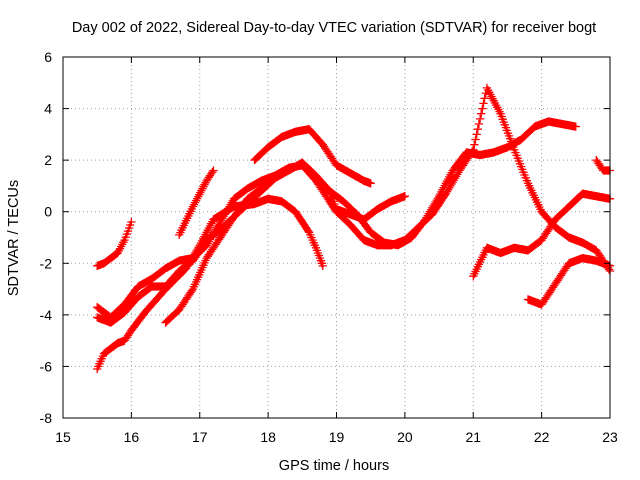  I want to click on x-tick-label: 15, so click(63, 437).